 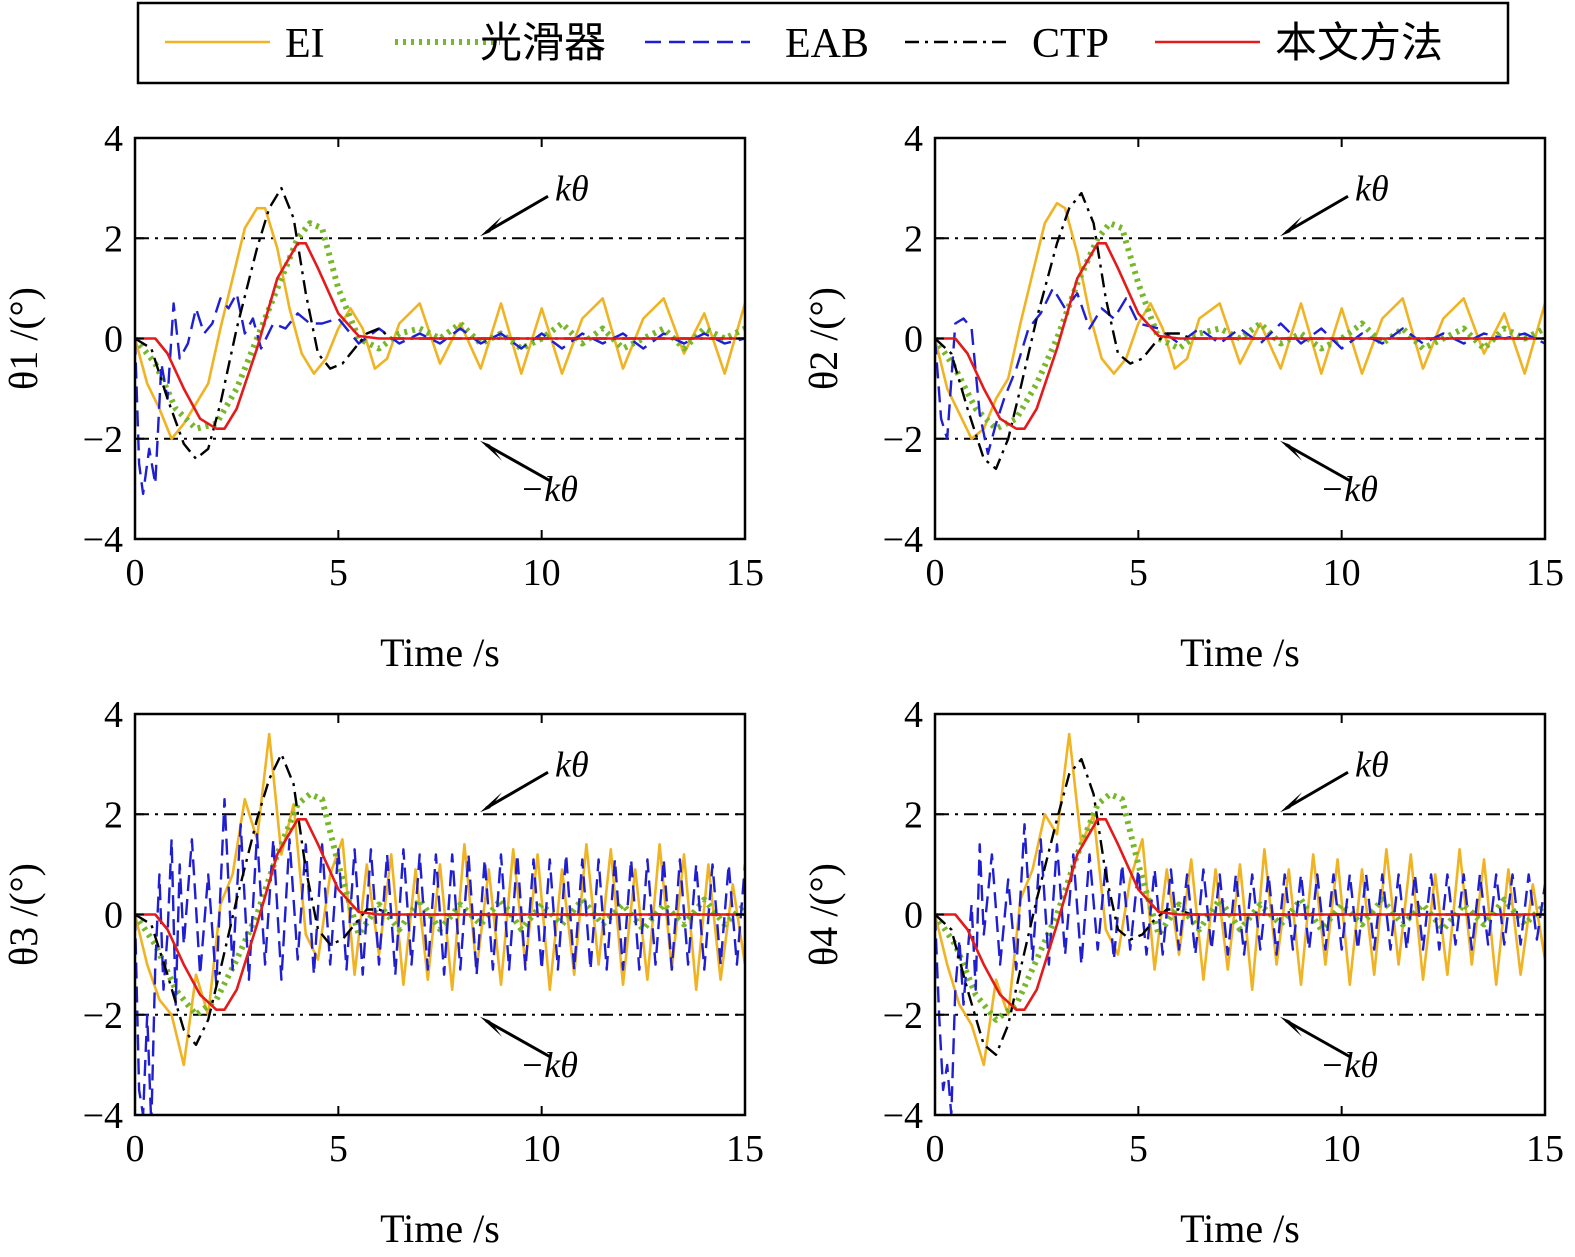 What do you see at coordinates (823, 914) in the screenshot?
I see `y-axis-label: θ4 /(°)` at bounding box center [823, 914].